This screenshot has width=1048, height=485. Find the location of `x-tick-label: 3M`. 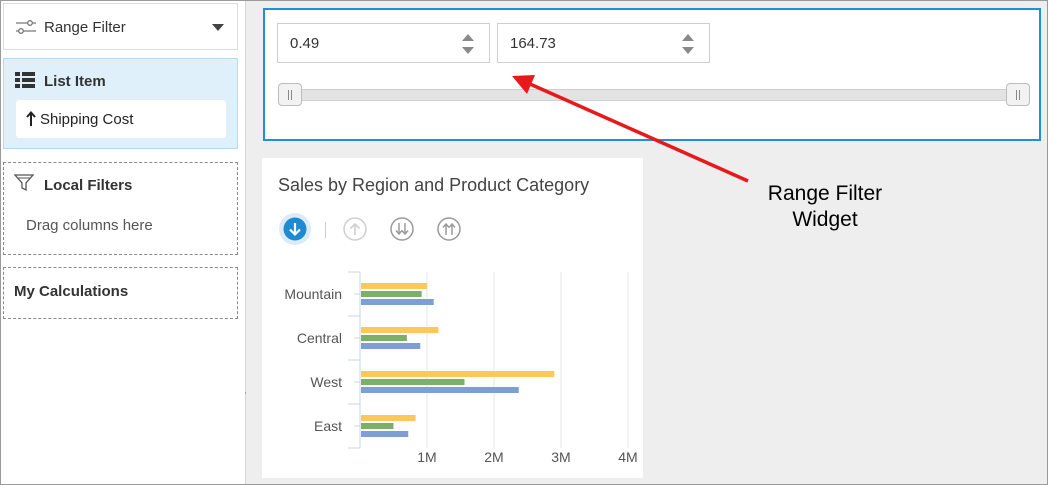

x-tick-label: 3M is located at coordinates (560, 457).